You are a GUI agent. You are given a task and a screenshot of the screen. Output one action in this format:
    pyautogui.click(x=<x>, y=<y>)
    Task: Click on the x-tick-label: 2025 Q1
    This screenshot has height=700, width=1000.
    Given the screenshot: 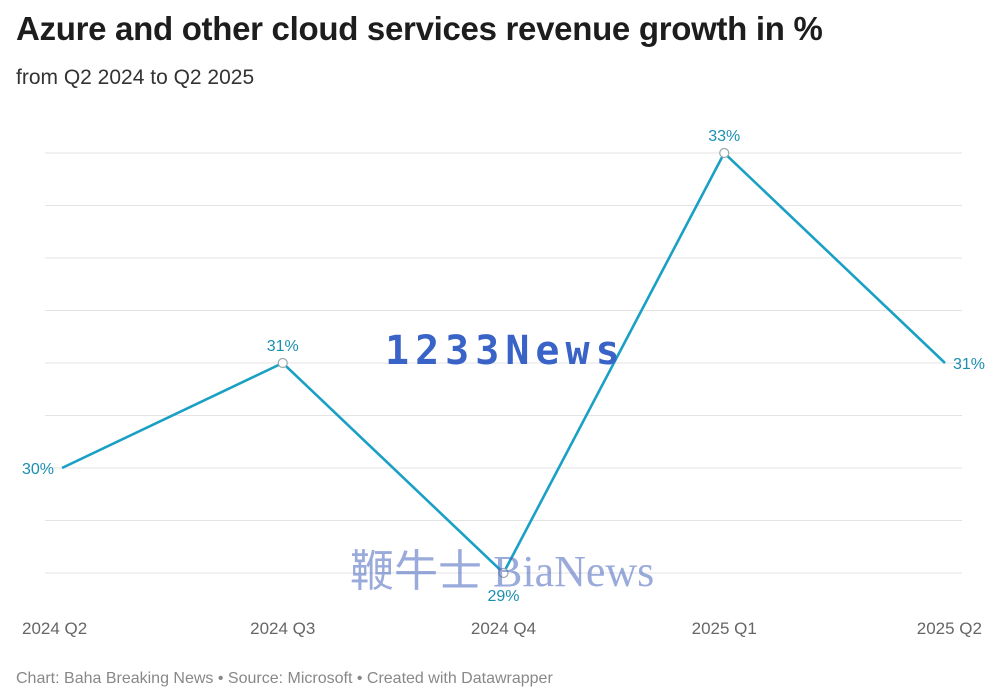 What is the action you would take?
    pyautogui.click(x=724, y=628)
    